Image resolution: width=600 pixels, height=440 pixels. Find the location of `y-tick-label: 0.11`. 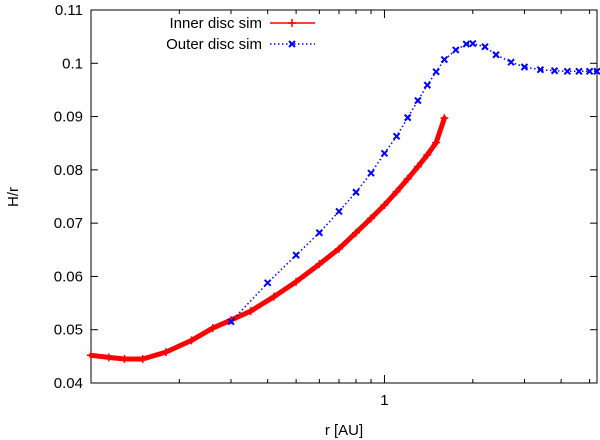

y-tick-label: 0.11 is located at coordinates (69, 10).